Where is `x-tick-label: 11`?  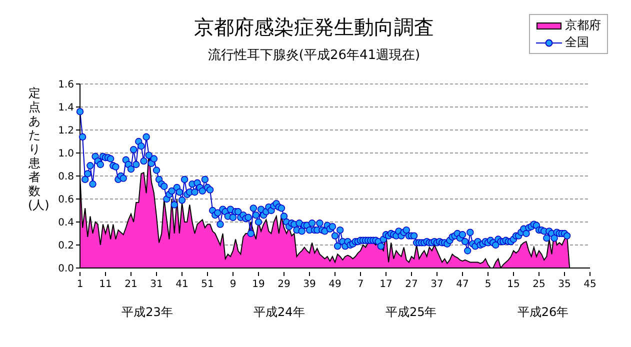 x-tick-label: 11 is located at coordinates (105, 284).